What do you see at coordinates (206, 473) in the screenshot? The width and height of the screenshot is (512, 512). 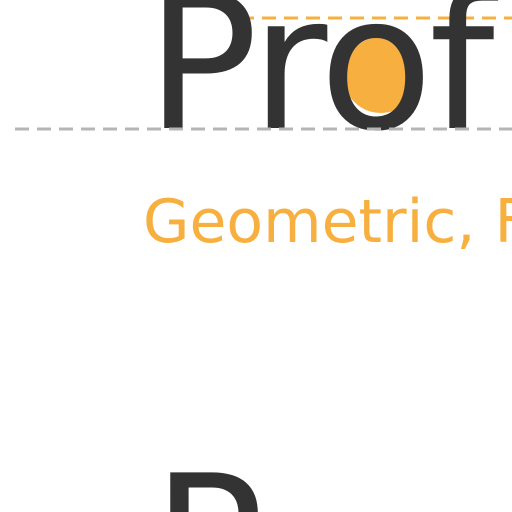 I see `next-headline: P` at bounding box center [206, 473].